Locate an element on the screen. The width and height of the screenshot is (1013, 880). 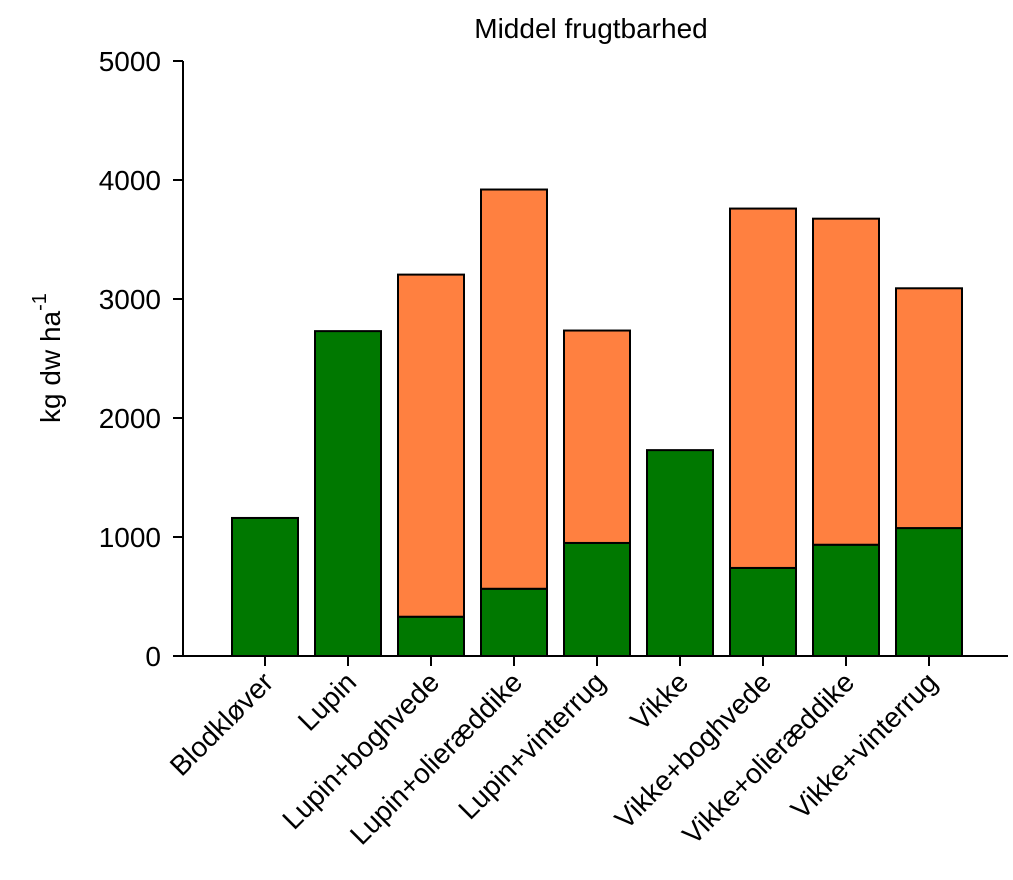
y-tick-label: 0 is located at coordinates (153, 656).